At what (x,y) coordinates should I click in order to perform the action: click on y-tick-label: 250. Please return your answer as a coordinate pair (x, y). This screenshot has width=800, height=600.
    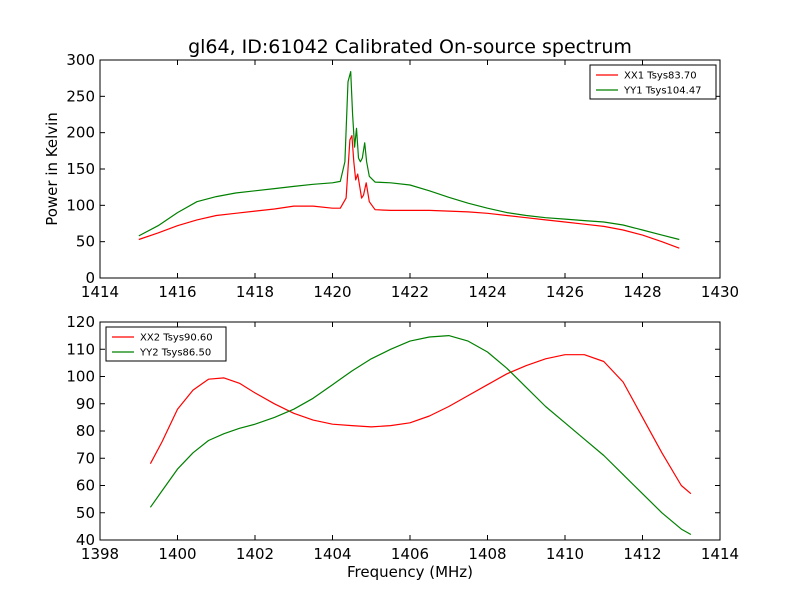
    Looking at the image, I should click on (80, 96).